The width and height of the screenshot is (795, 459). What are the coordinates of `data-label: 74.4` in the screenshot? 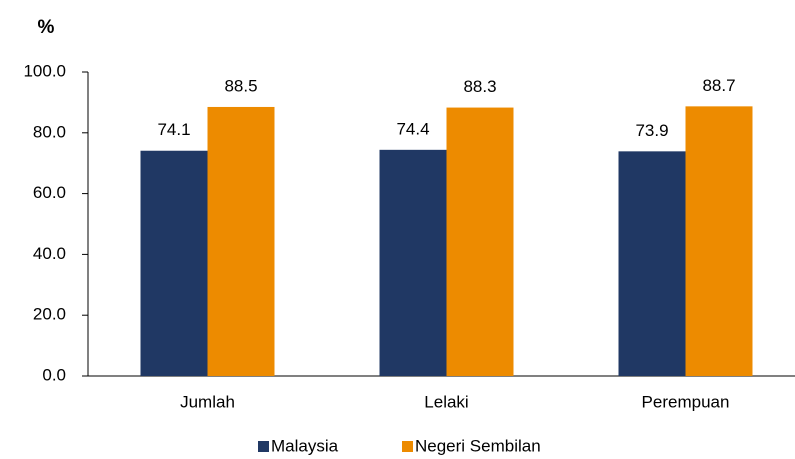 It's located at (412, 128).